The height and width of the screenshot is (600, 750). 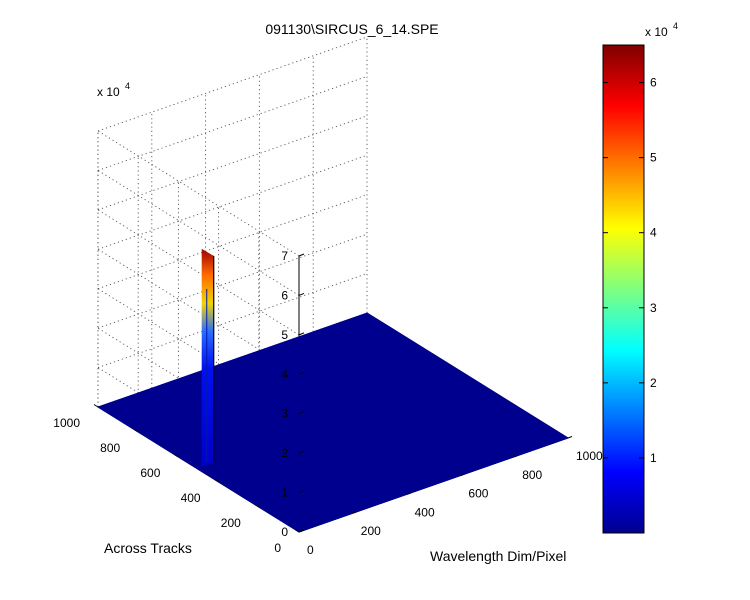 I want to click on x-tick-label: 0, so click(x=310, y=550).